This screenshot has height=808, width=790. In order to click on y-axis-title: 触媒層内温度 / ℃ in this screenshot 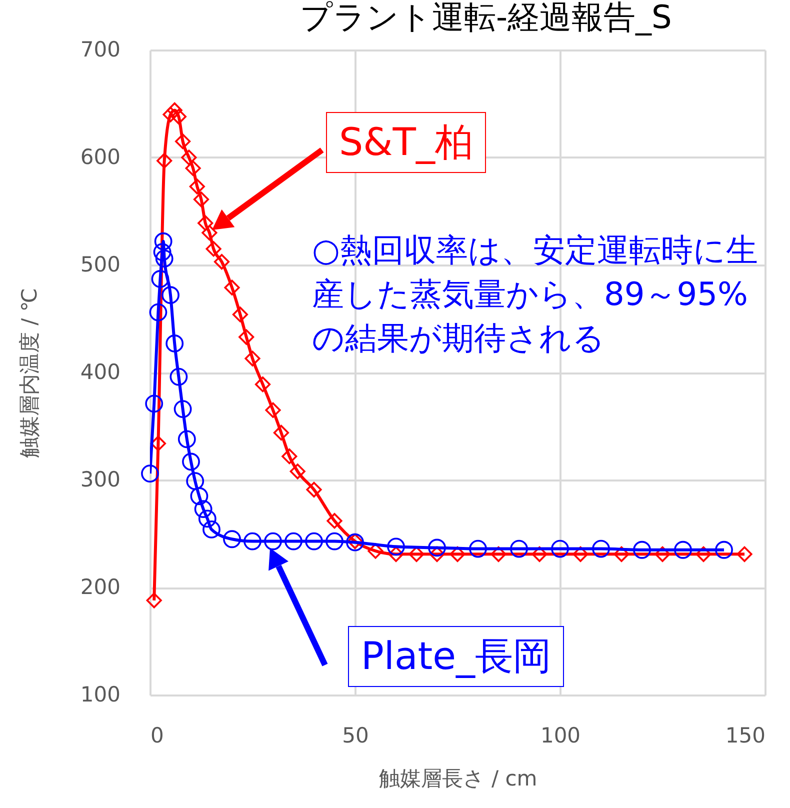, I will do `click(29, 373)`.